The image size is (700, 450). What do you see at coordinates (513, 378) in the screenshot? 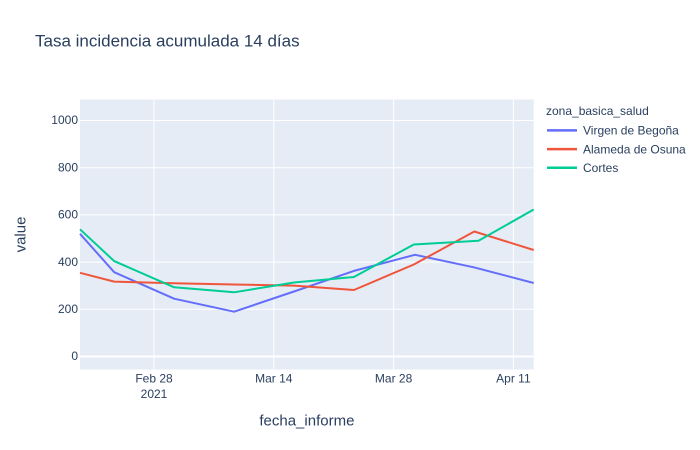
I see `svg-text: Apr 11` at bounding box center [513, 378].